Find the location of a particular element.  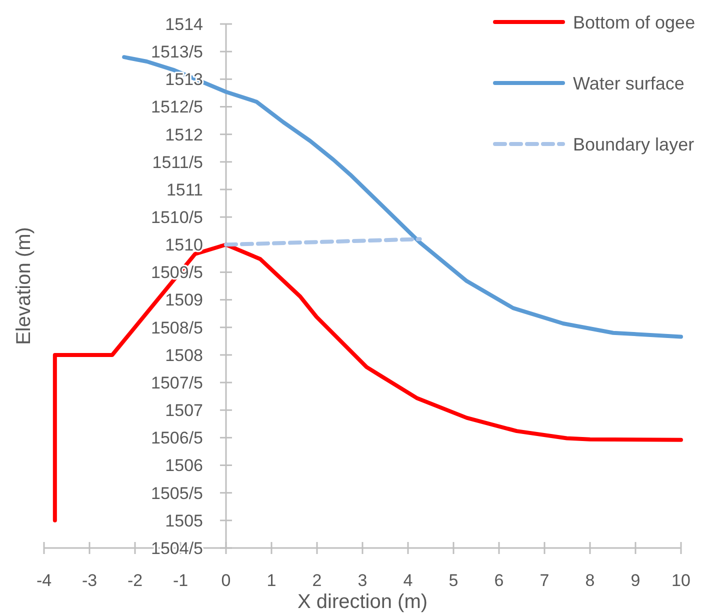

y-tick-label: 1514 is located at coordinates (184, 24).